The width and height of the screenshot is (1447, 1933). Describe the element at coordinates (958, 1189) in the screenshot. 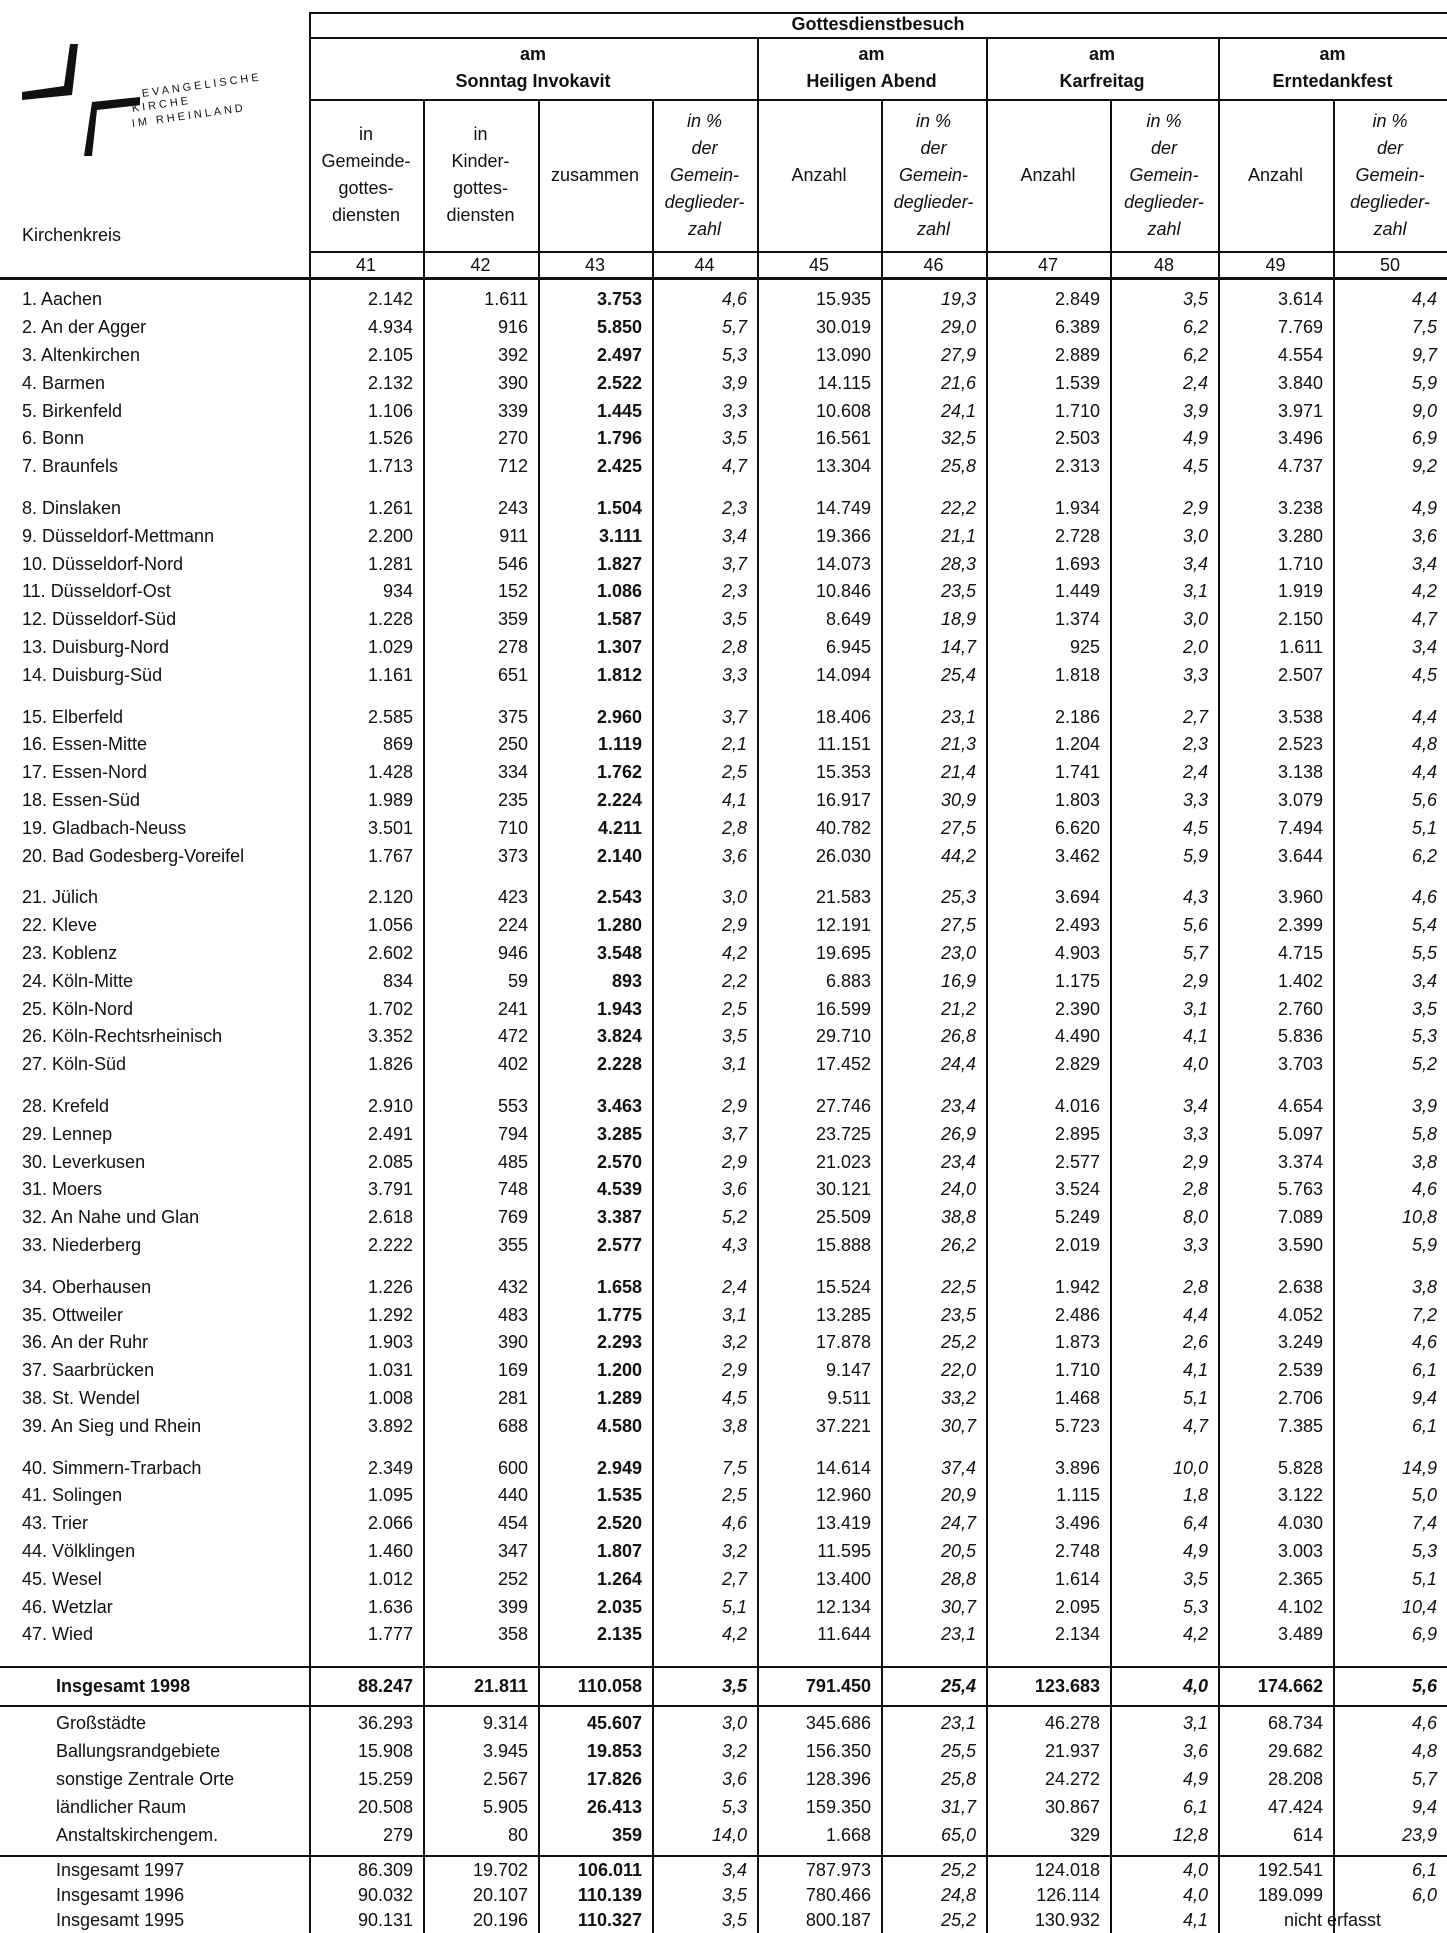

I see `cell: 24,0` at that location.